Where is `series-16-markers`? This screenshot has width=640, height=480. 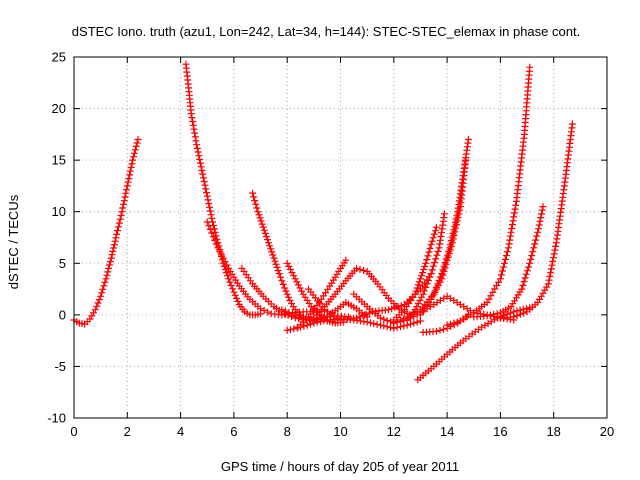 series-16-markers is located at coordinates (445, 323).